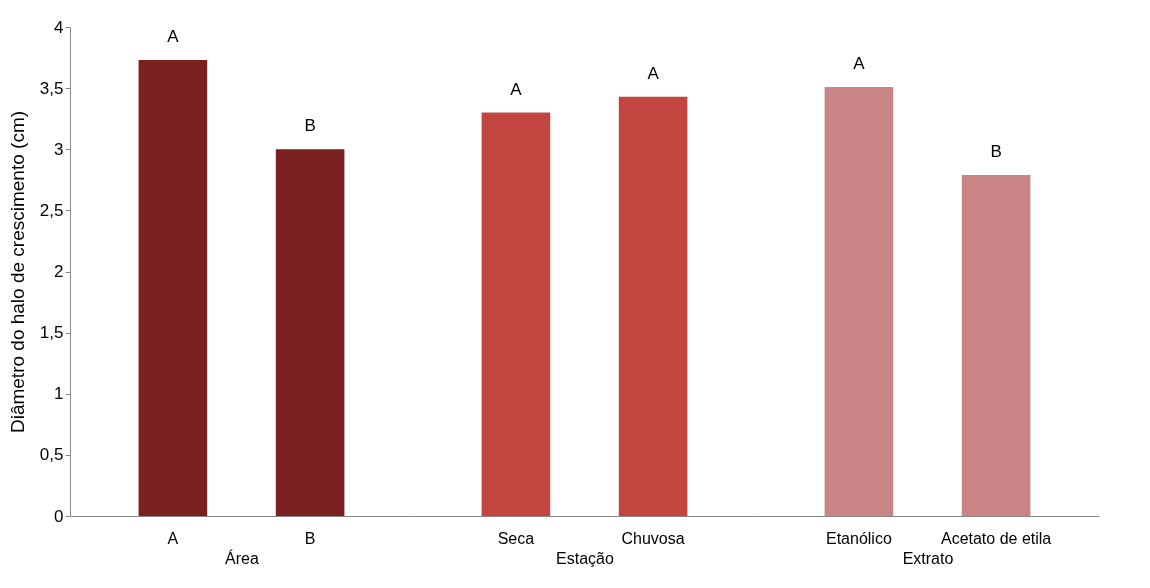 Image resolution: width=1150 pixels, height=588 pixels. Describe the element at coordinates (516, 538) in the screenshot. I see `x-tick-label: Seca` at that location.